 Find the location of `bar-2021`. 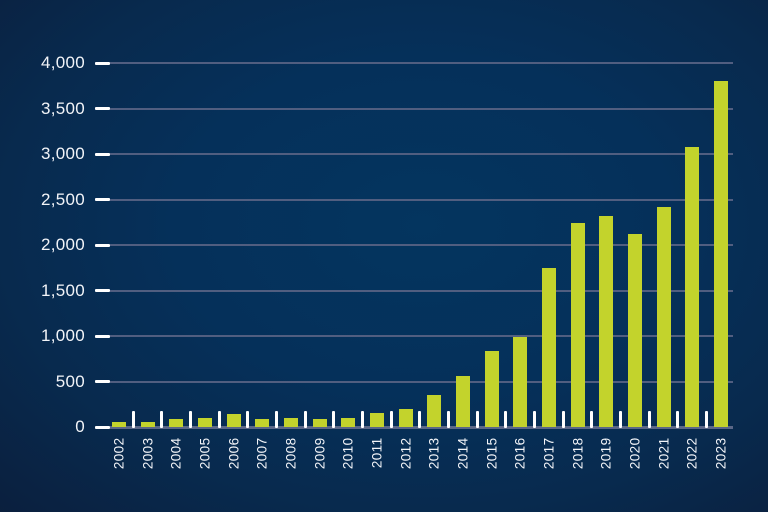

bar-2021 is located at coordinates (663, 316).